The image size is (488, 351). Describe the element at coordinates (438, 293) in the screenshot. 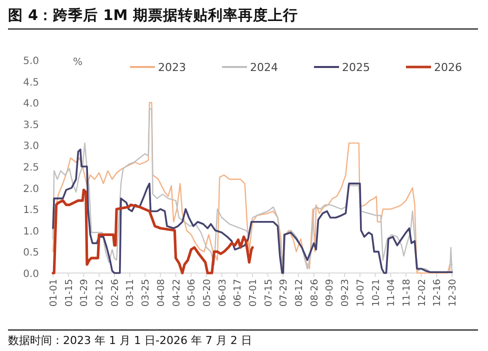

I see `x-tick-label: 12-16` at that location.